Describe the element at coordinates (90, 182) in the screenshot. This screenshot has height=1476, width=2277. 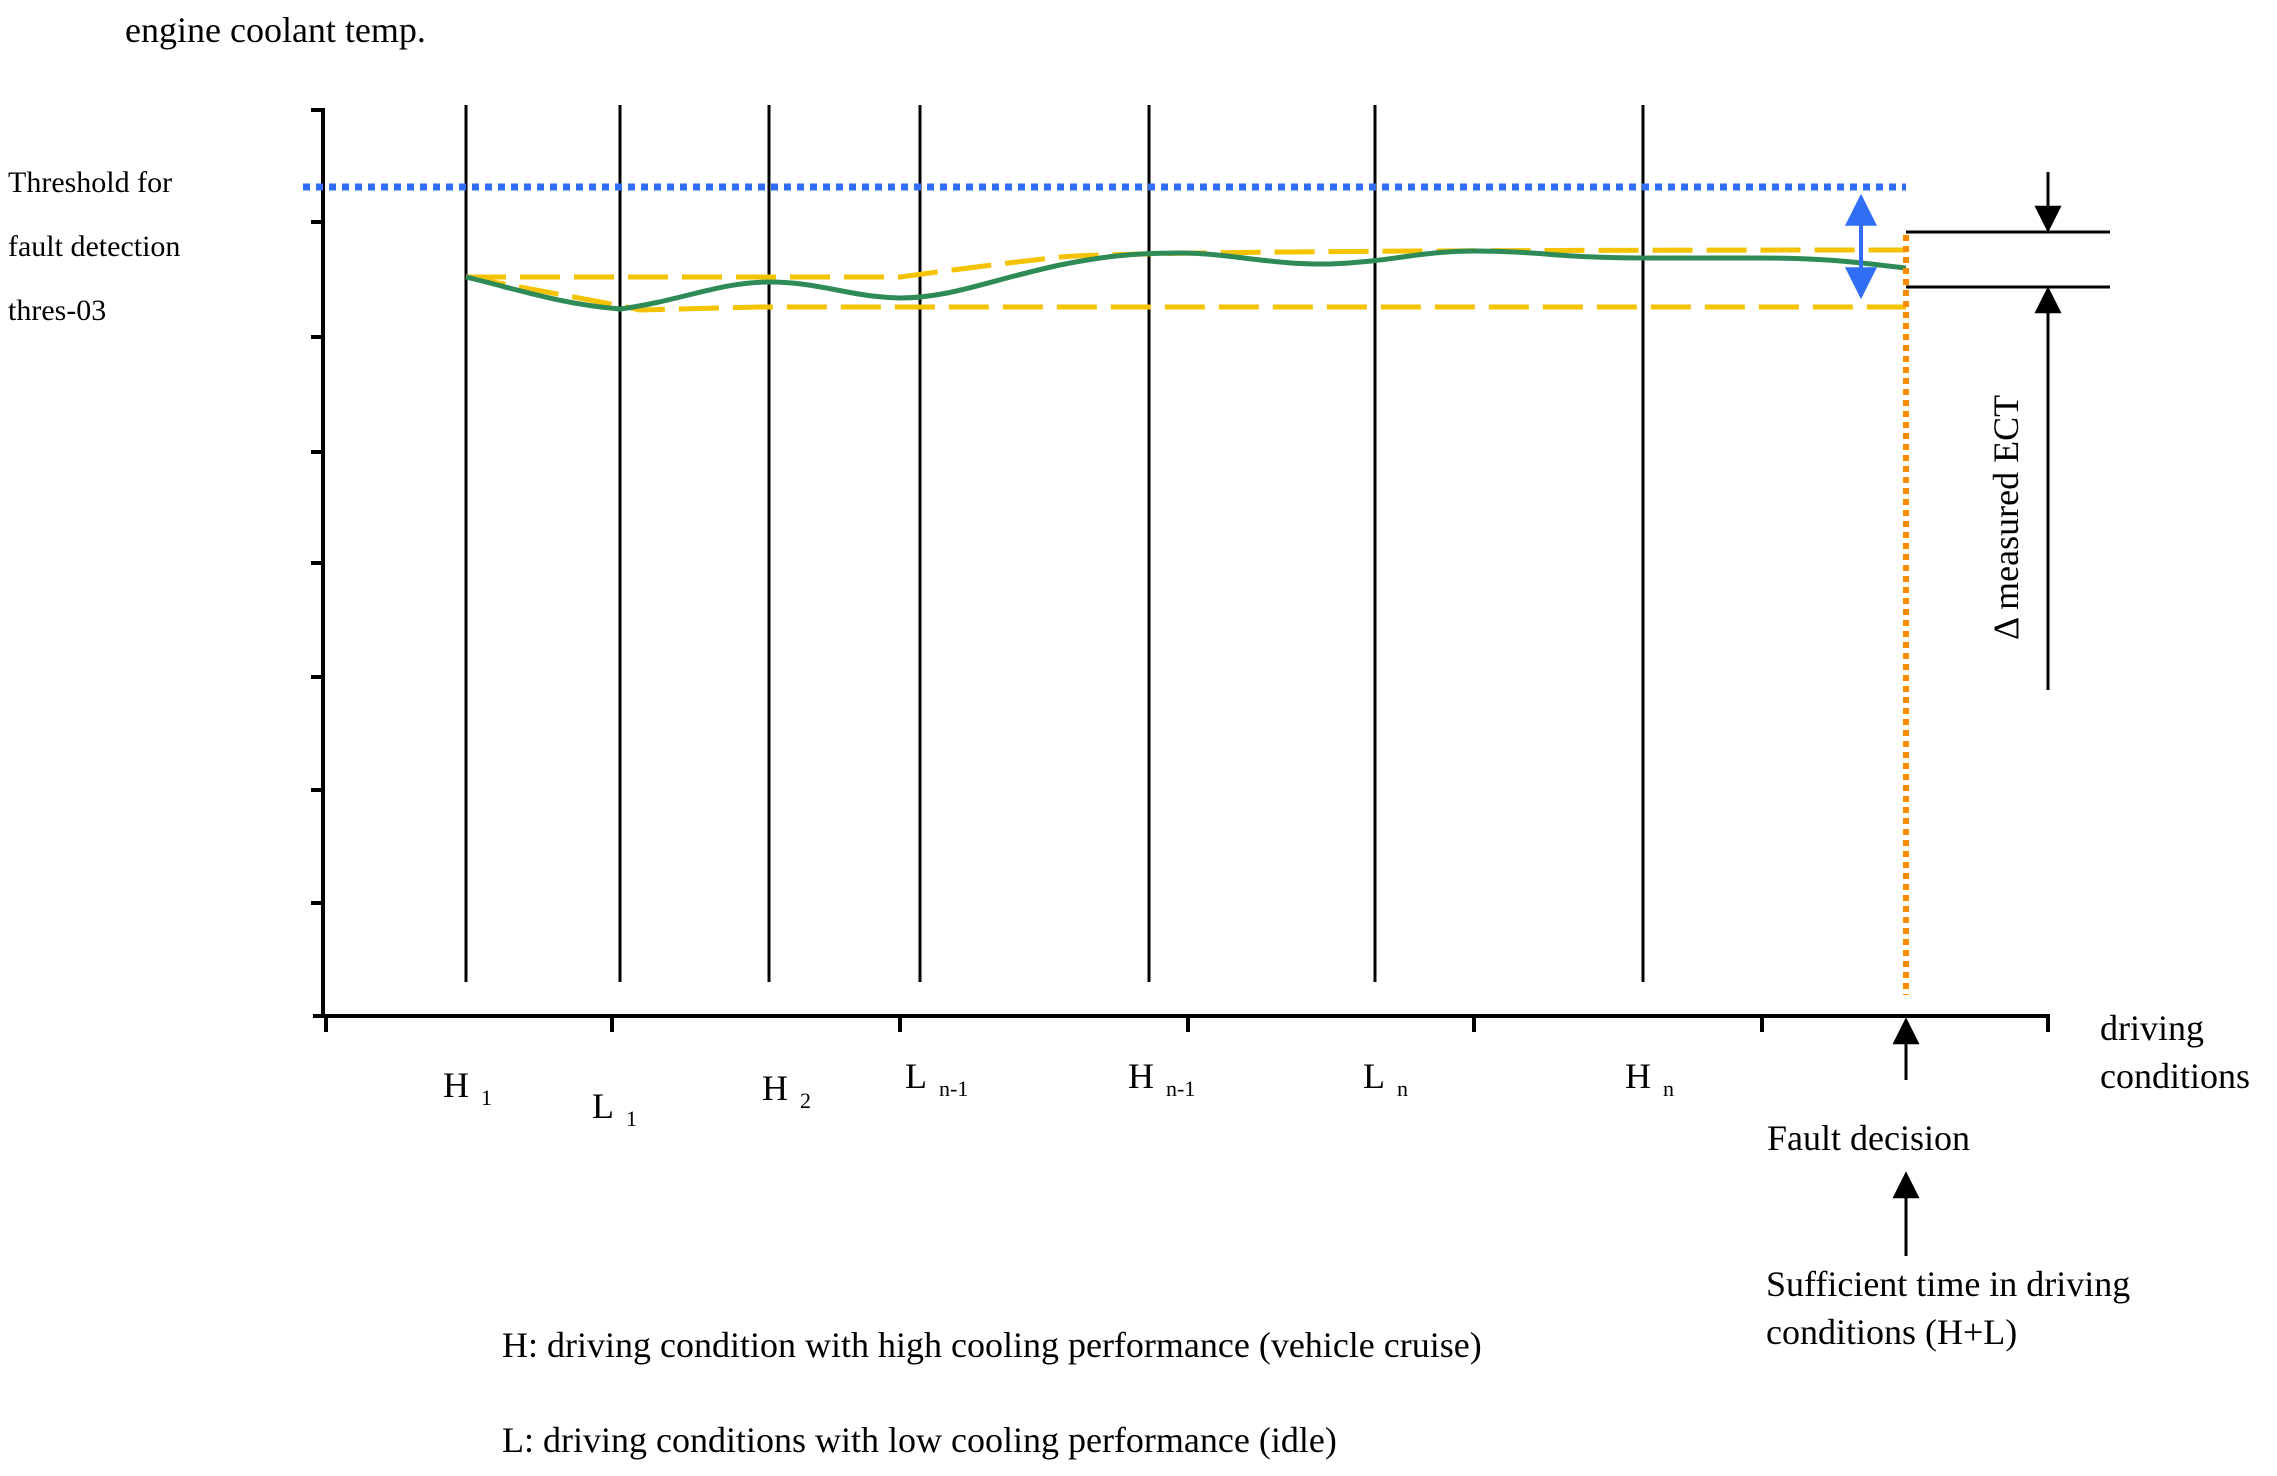
I see `threshold-label-line1: Threshold for` at that location.